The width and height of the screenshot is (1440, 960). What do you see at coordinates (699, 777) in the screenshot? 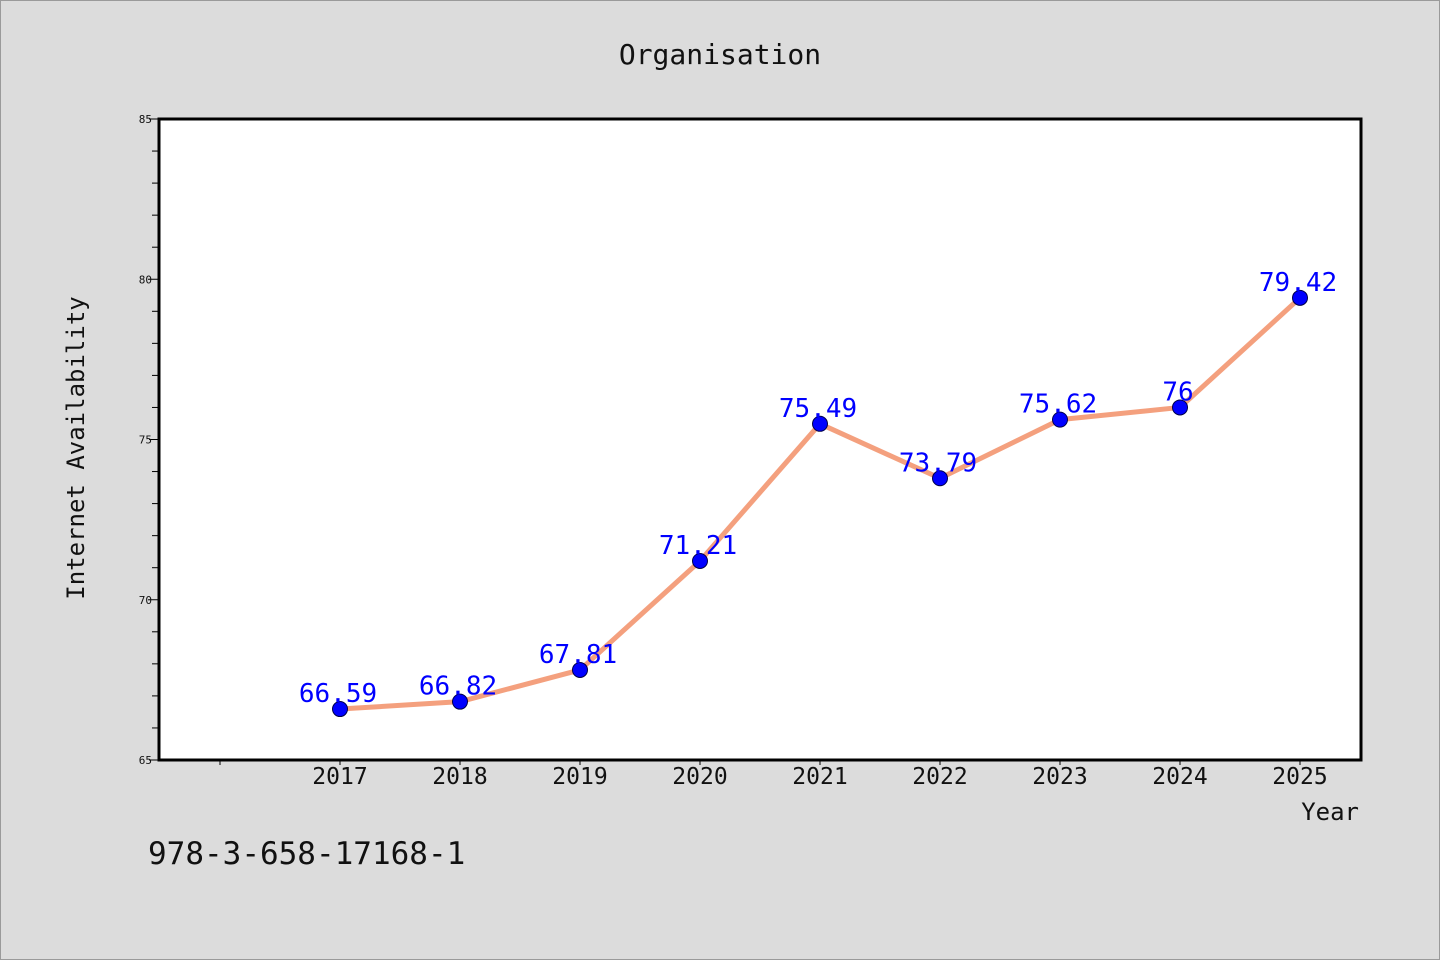
I see `x-tick-label: 2020` at bounding box center [699, 777].